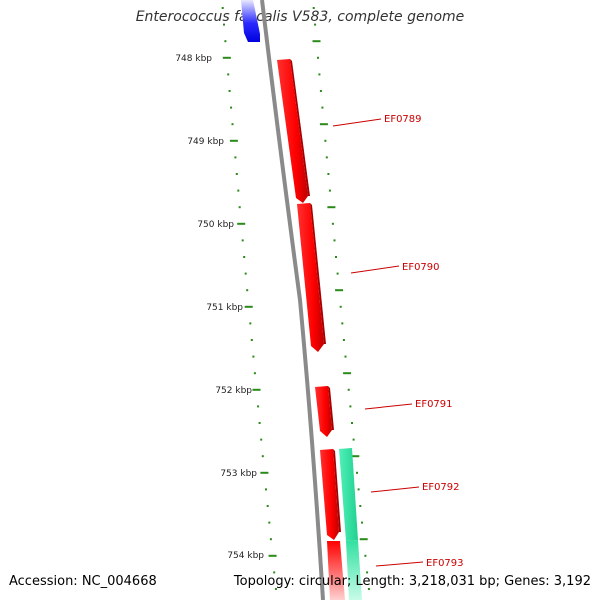  I want to click on gene-labels: EF0789 EF0790 EF0791 EF0792 EF0793, so click(424, 341).